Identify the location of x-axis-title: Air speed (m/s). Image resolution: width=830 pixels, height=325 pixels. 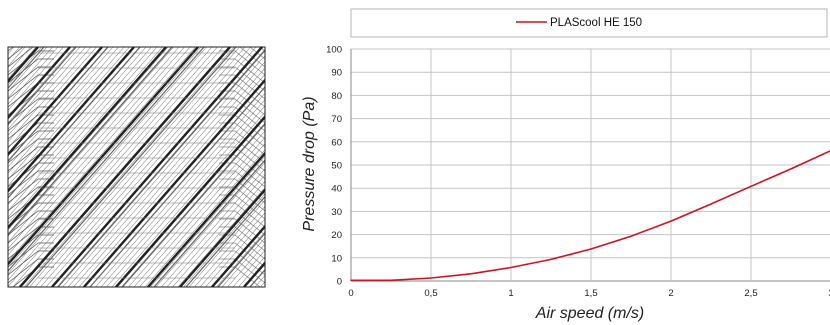
(589, 313).